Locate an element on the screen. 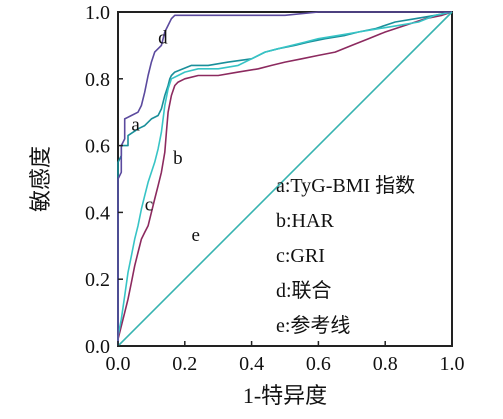  y-tick-label: 0.8 is located at coordinates (97, 80).